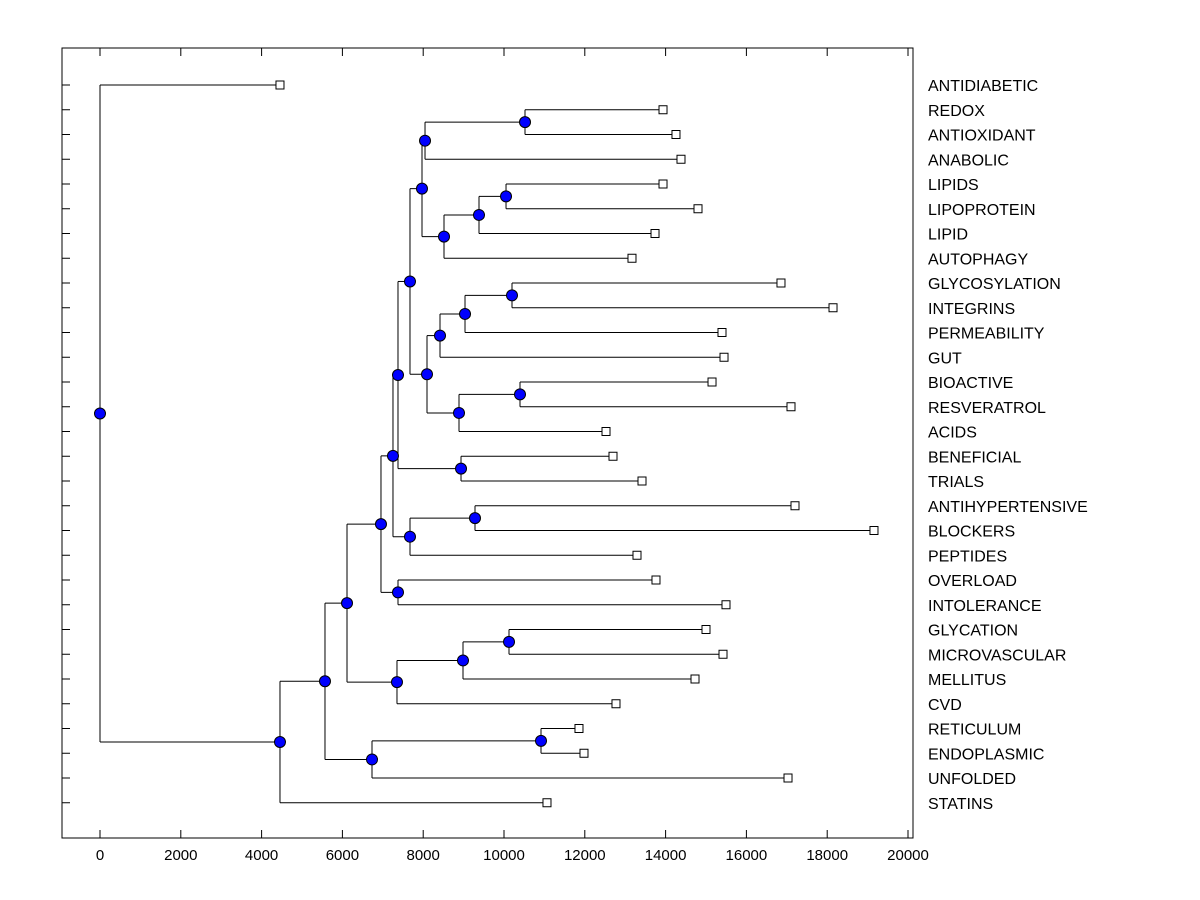  I want to click on leaf-label: GUT, so click(945, 358).